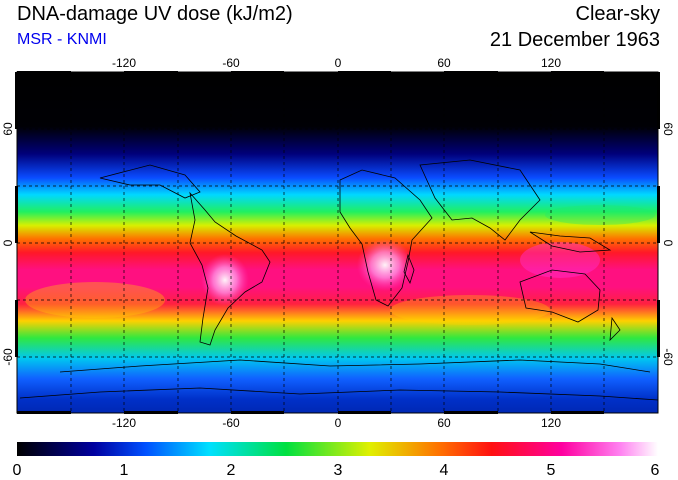 The image size is (678, 480). I want to click on lat-label-left-3: -60, so click(8, 357).